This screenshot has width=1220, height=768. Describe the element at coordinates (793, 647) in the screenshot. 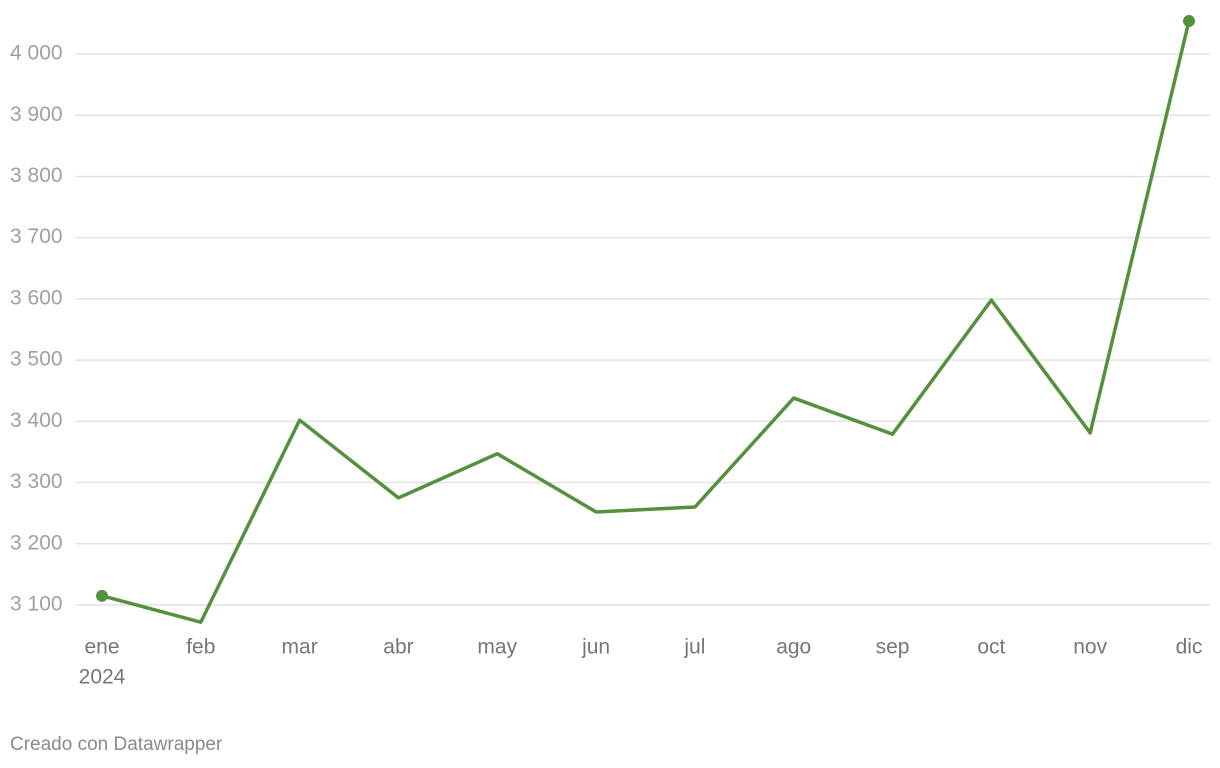

I see `x-tick-label: ago` at that location.